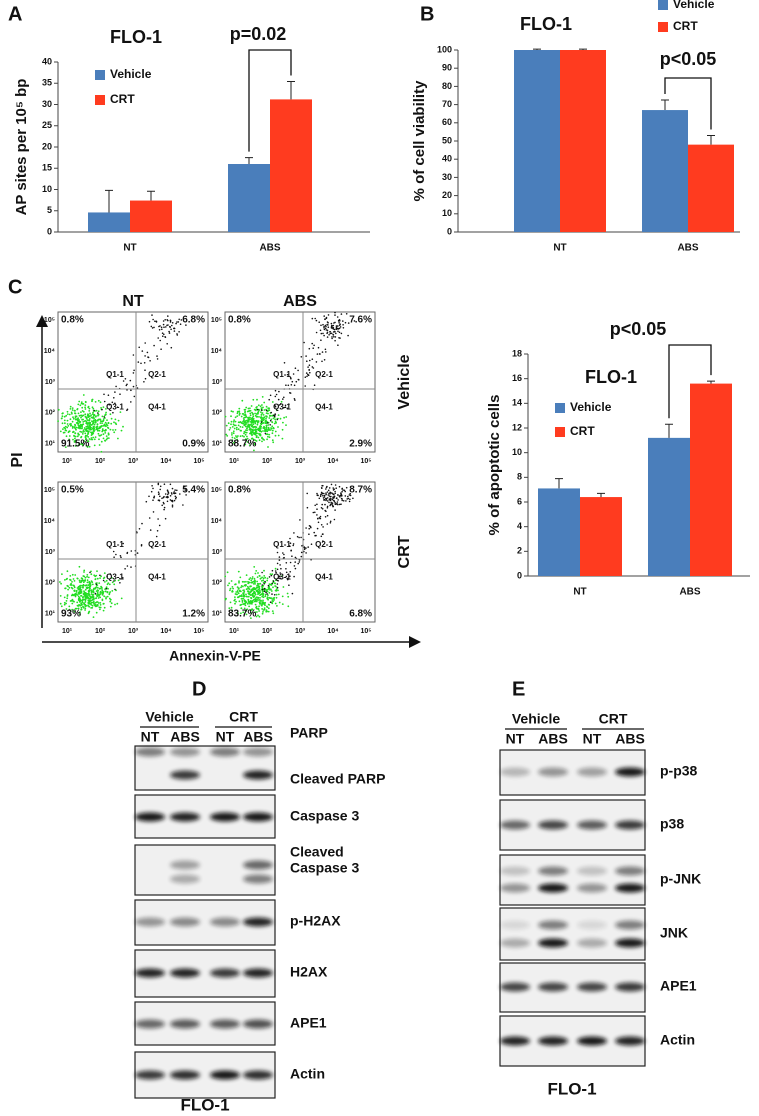 The height and width of the screenshot is (1116, 759). What do you see at coordinates (582, 431) in the screenshot?
I see `legend-label: CRT` at bounding box center [582, 431].